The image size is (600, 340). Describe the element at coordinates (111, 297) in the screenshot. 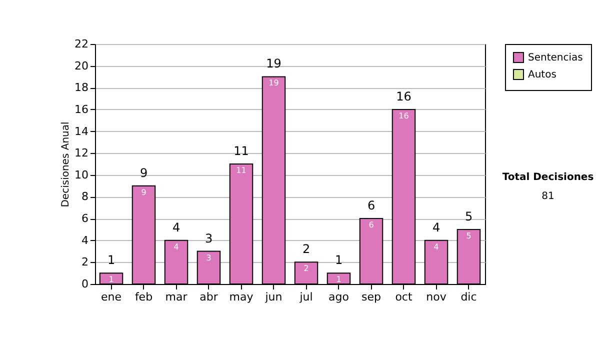

I see `x-tick-label: ene` at that location.